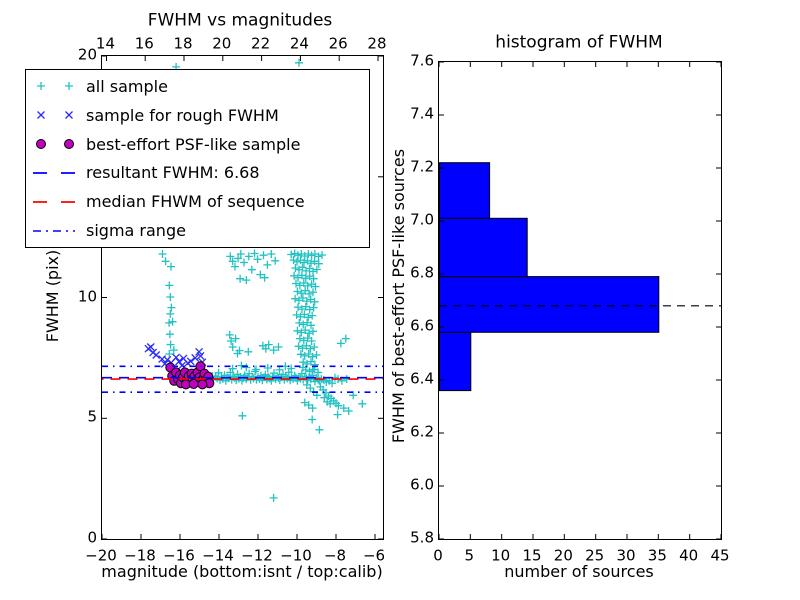  I want to click on left-x-tick-label: −16, so click(179, 555).